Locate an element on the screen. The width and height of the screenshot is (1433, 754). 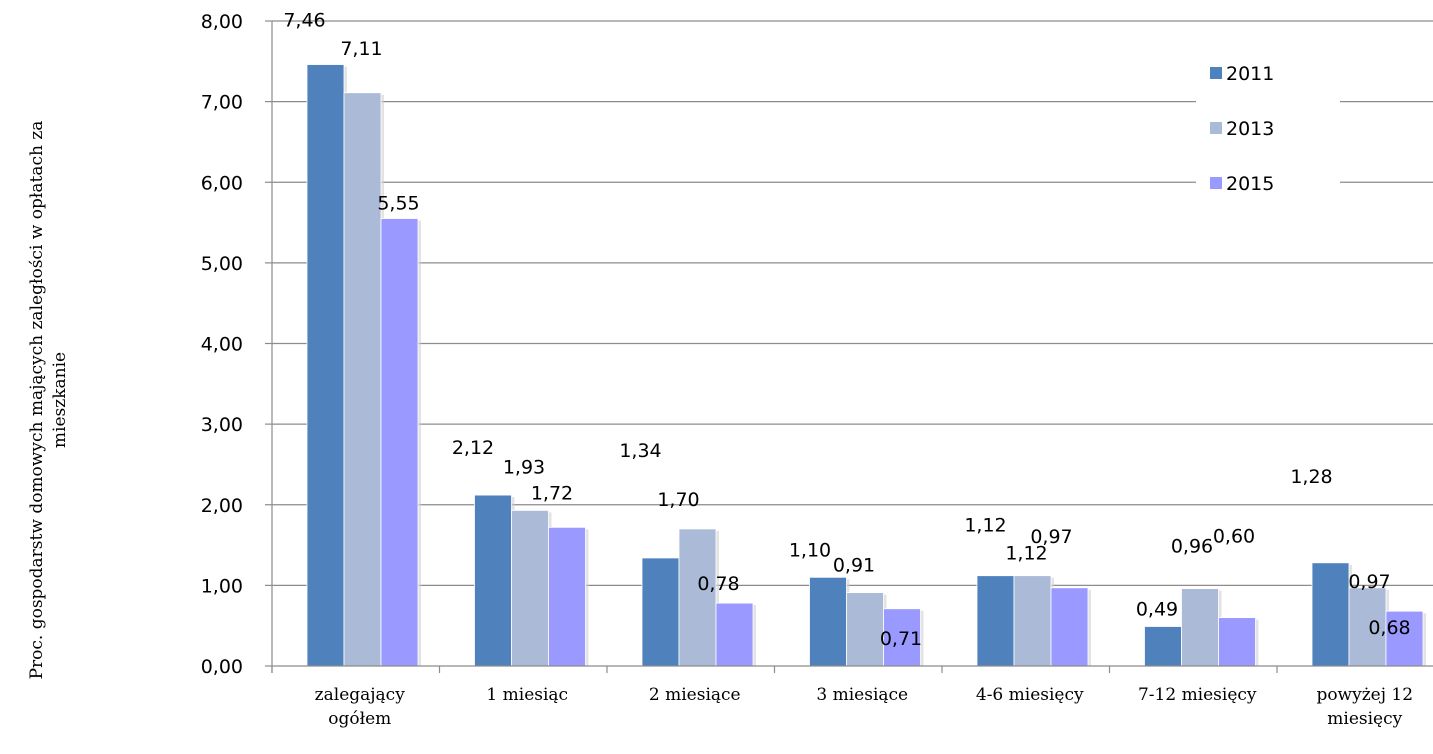
y-tick-label: 0,00 is located at coordinates (222, 667).